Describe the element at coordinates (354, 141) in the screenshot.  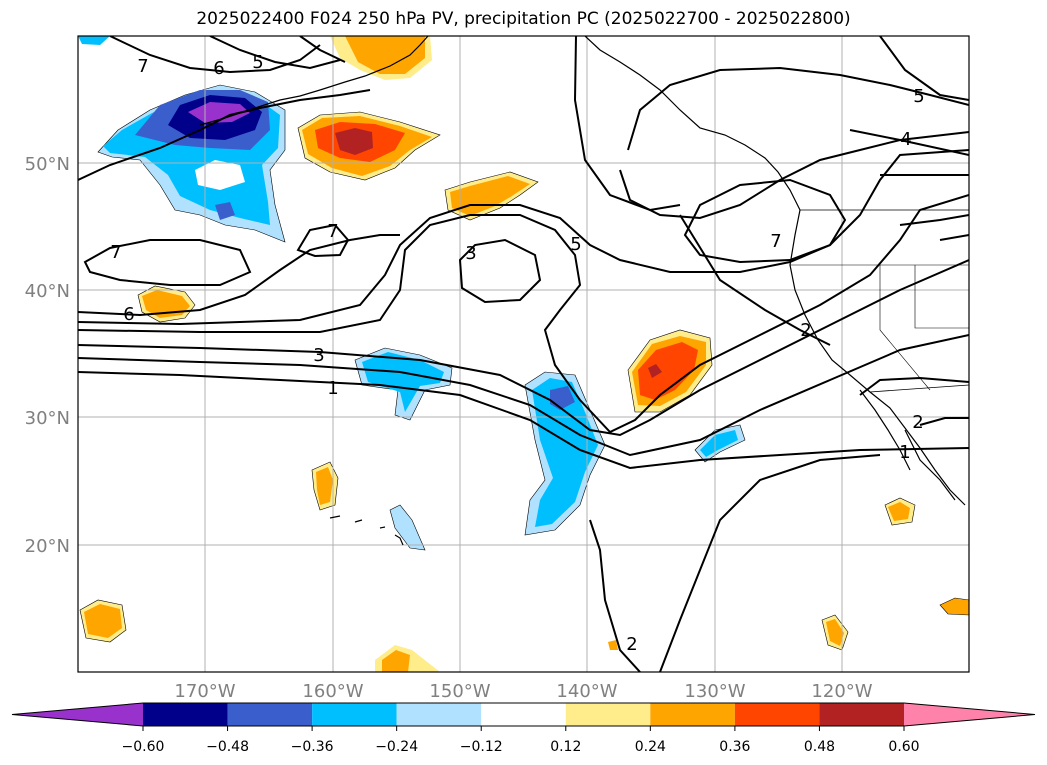
I see `positive-anomaly-gulf-alaska-core` at that location.